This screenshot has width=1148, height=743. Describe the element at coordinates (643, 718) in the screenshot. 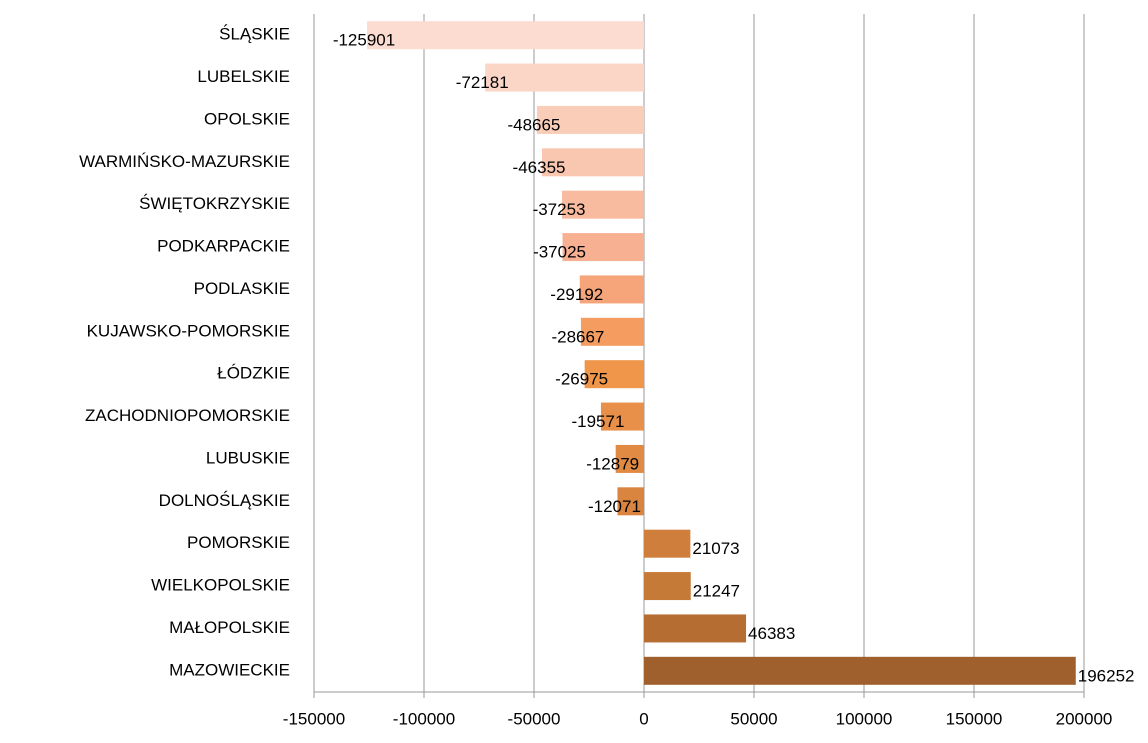

I see `x-tick-label: 0` at that location.